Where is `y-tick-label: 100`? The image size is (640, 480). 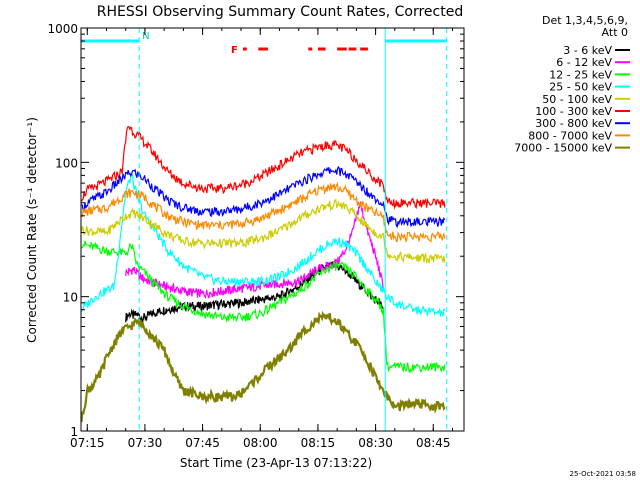
y-tick-label: 100 is located at coordinates (66, 163).